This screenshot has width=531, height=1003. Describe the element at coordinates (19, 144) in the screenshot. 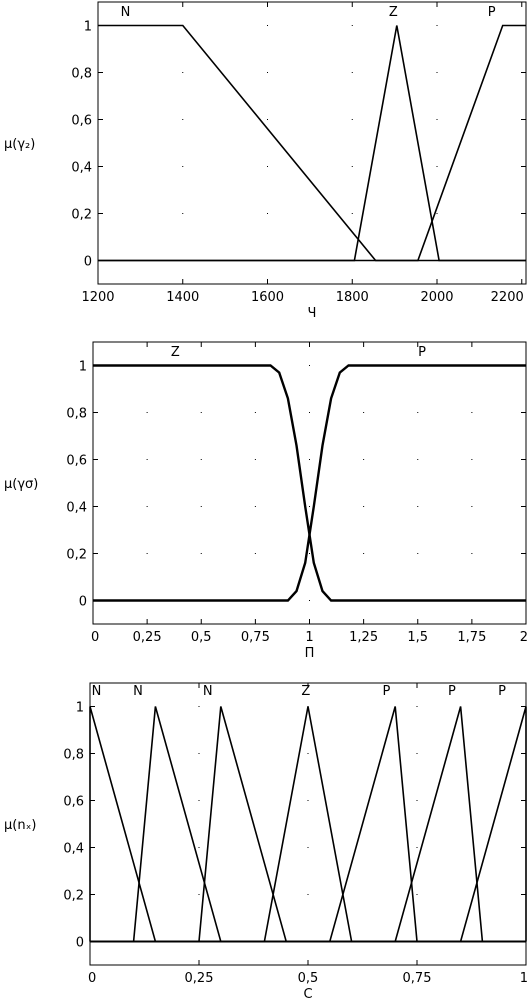

I see `y-axis-label: μ(γ₂)` at that location.